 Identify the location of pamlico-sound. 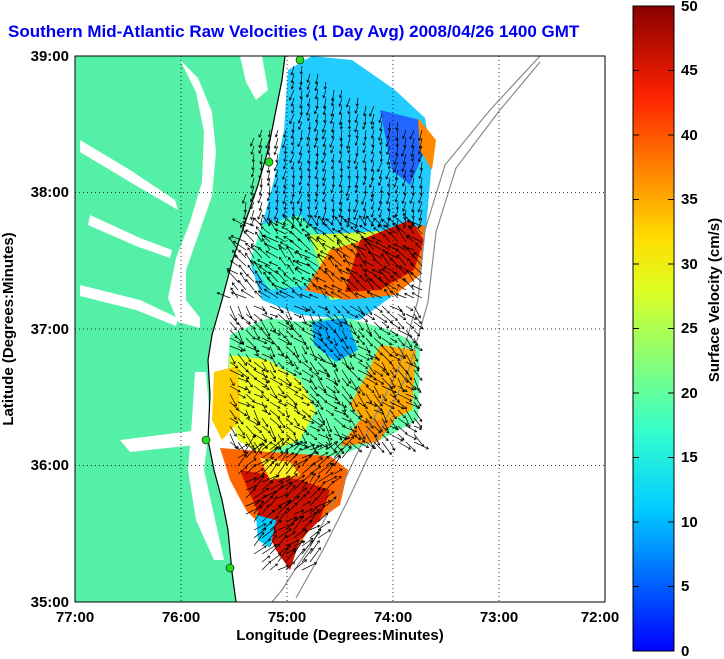
(206, 466).